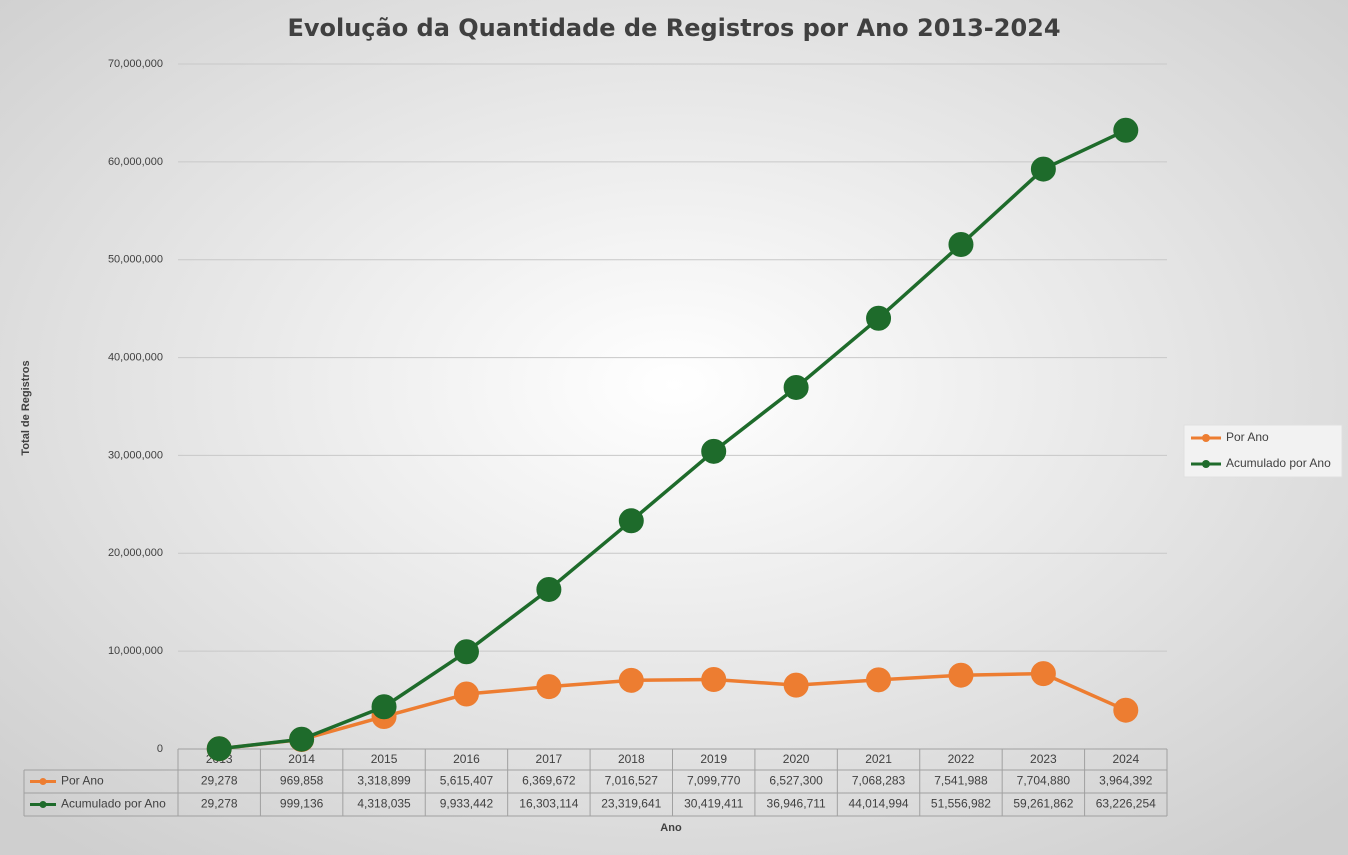  What do you see at coordinates (879, 781) in the screenshot?
I see `table-value: 7,068,283` at bounding box center [879, 781].